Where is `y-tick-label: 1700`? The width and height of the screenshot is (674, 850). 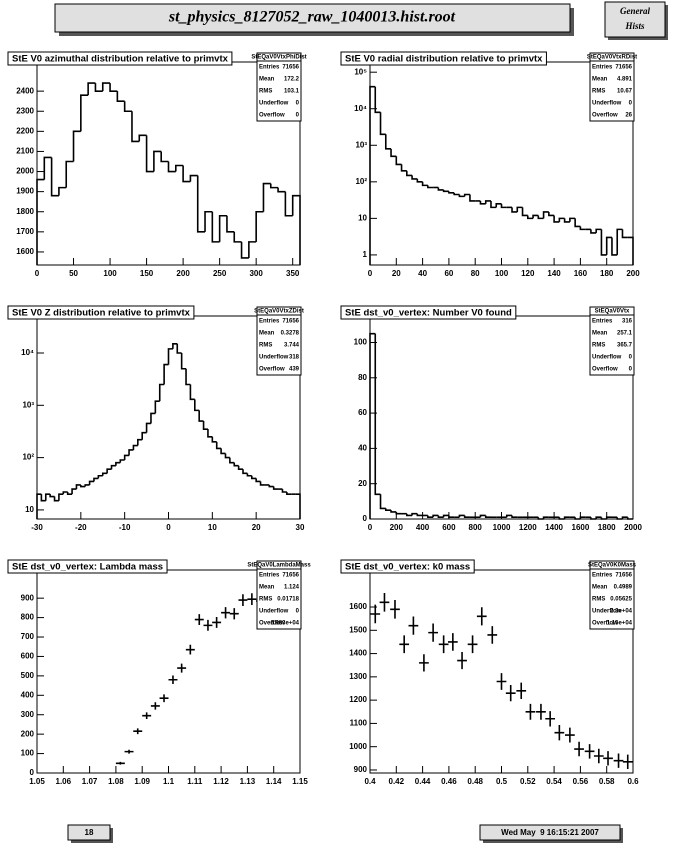 y-tick-label: 1700 is located at coordinates (25, 231).